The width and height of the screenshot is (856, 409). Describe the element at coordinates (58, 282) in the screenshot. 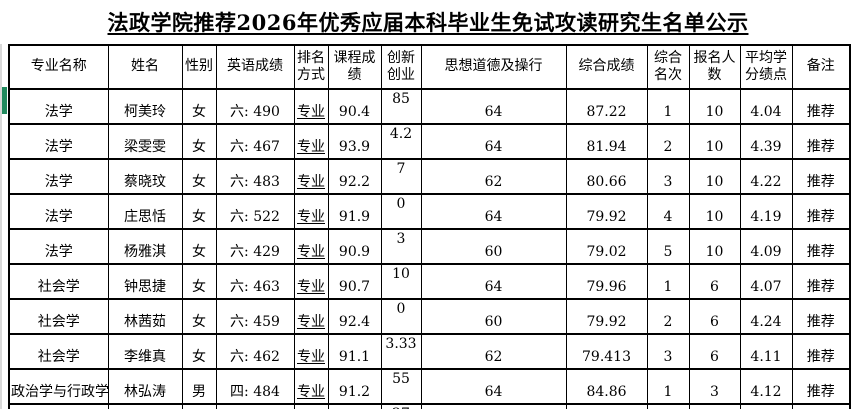

I see `cell-r5-c0: 社会学` at that location.